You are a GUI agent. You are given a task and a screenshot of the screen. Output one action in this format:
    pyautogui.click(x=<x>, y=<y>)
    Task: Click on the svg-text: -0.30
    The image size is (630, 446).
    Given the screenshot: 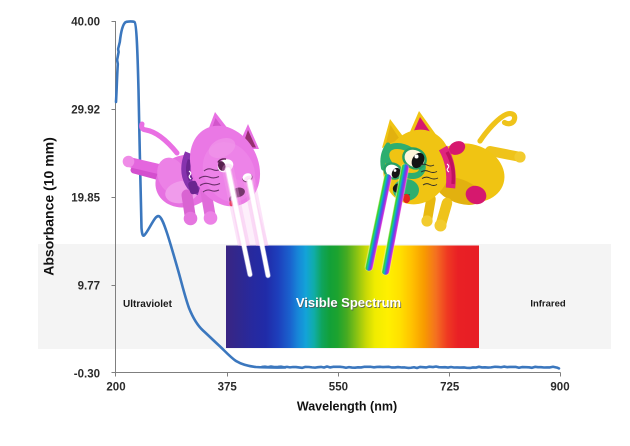 What is the action you would take?
    pyautogui.click(x=87, y=375)
    